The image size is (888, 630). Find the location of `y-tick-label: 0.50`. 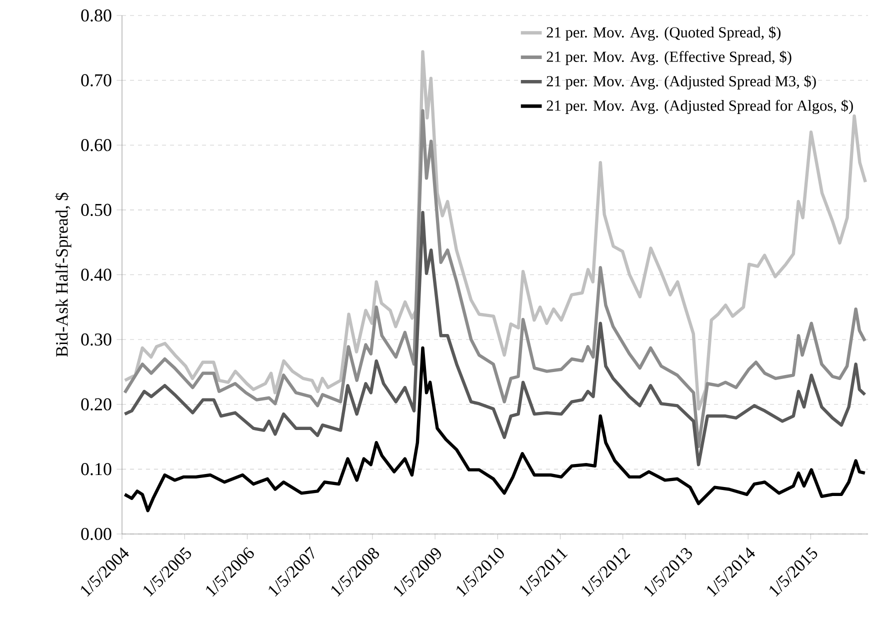

y-tick-label: 0.50 is located at coordinates (96, 210).